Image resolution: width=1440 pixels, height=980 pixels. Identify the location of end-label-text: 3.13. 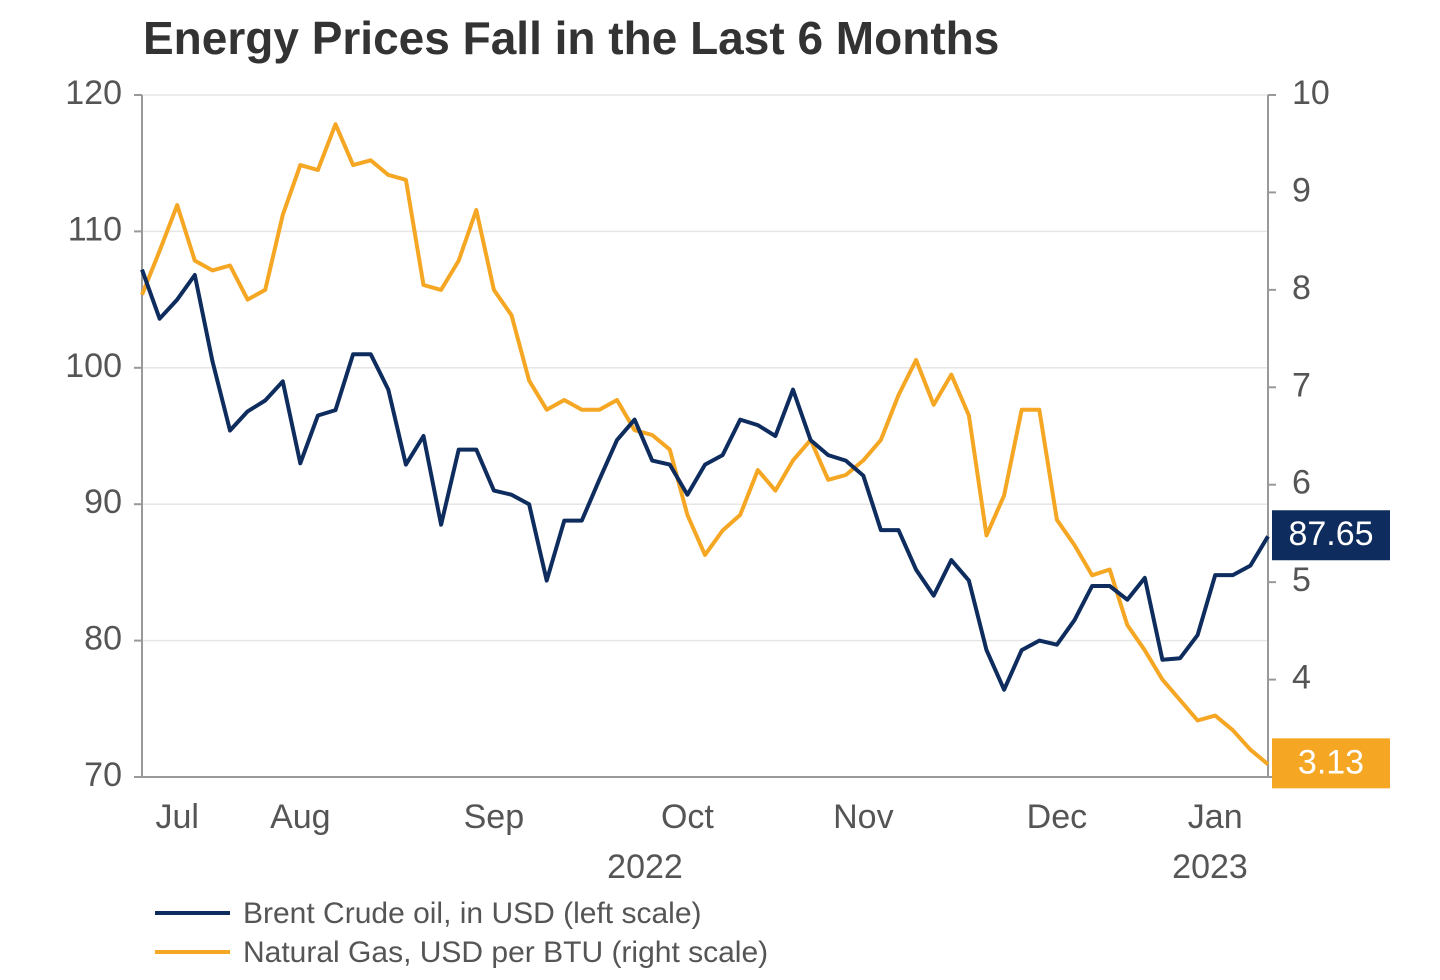
(1331, 762).